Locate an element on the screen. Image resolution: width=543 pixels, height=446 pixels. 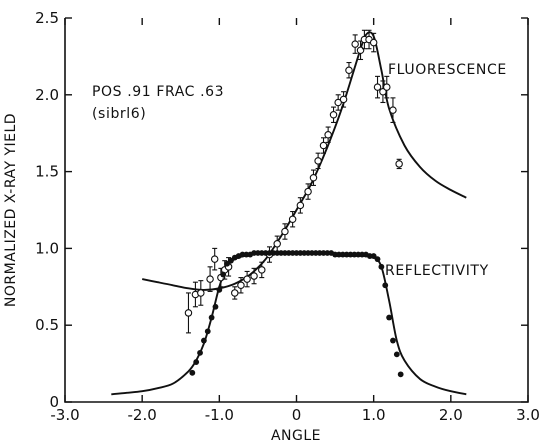
y-tick-label: 2.0 is located at coordinates (47, 95).